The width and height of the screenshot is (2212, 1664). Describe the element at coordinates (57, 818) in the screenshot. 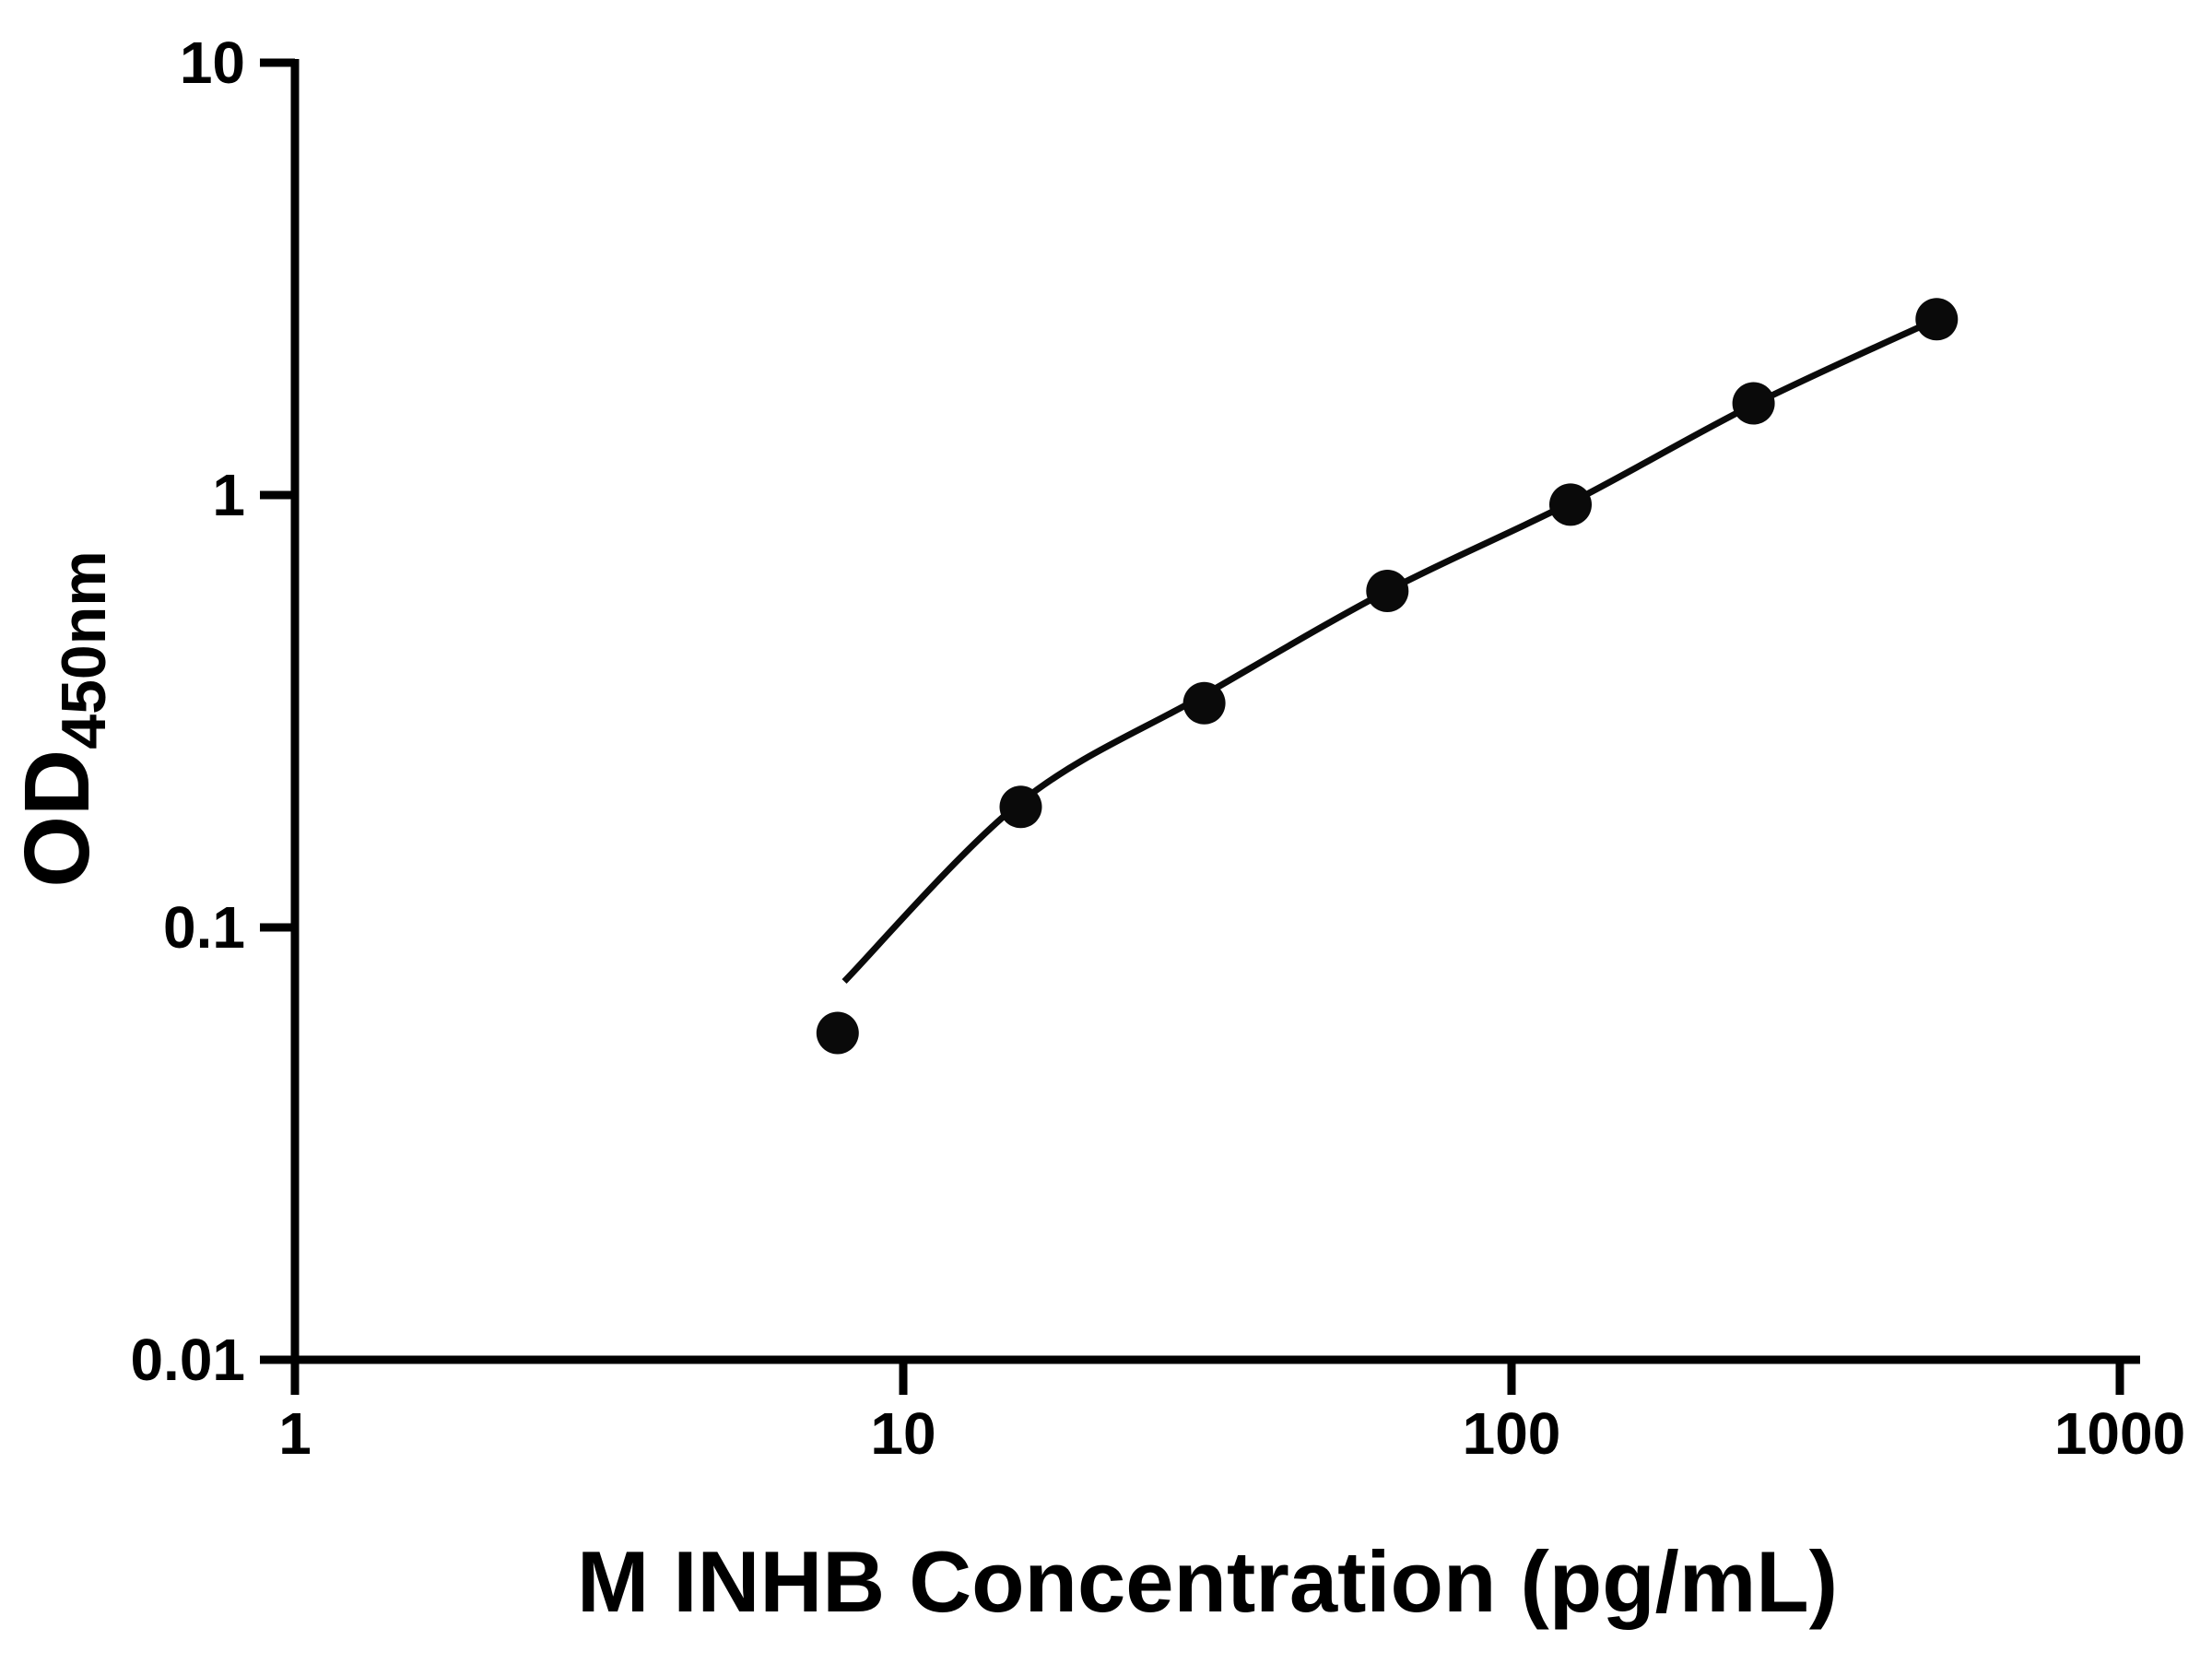

I see `y-axis-title-main: OD` at that location.